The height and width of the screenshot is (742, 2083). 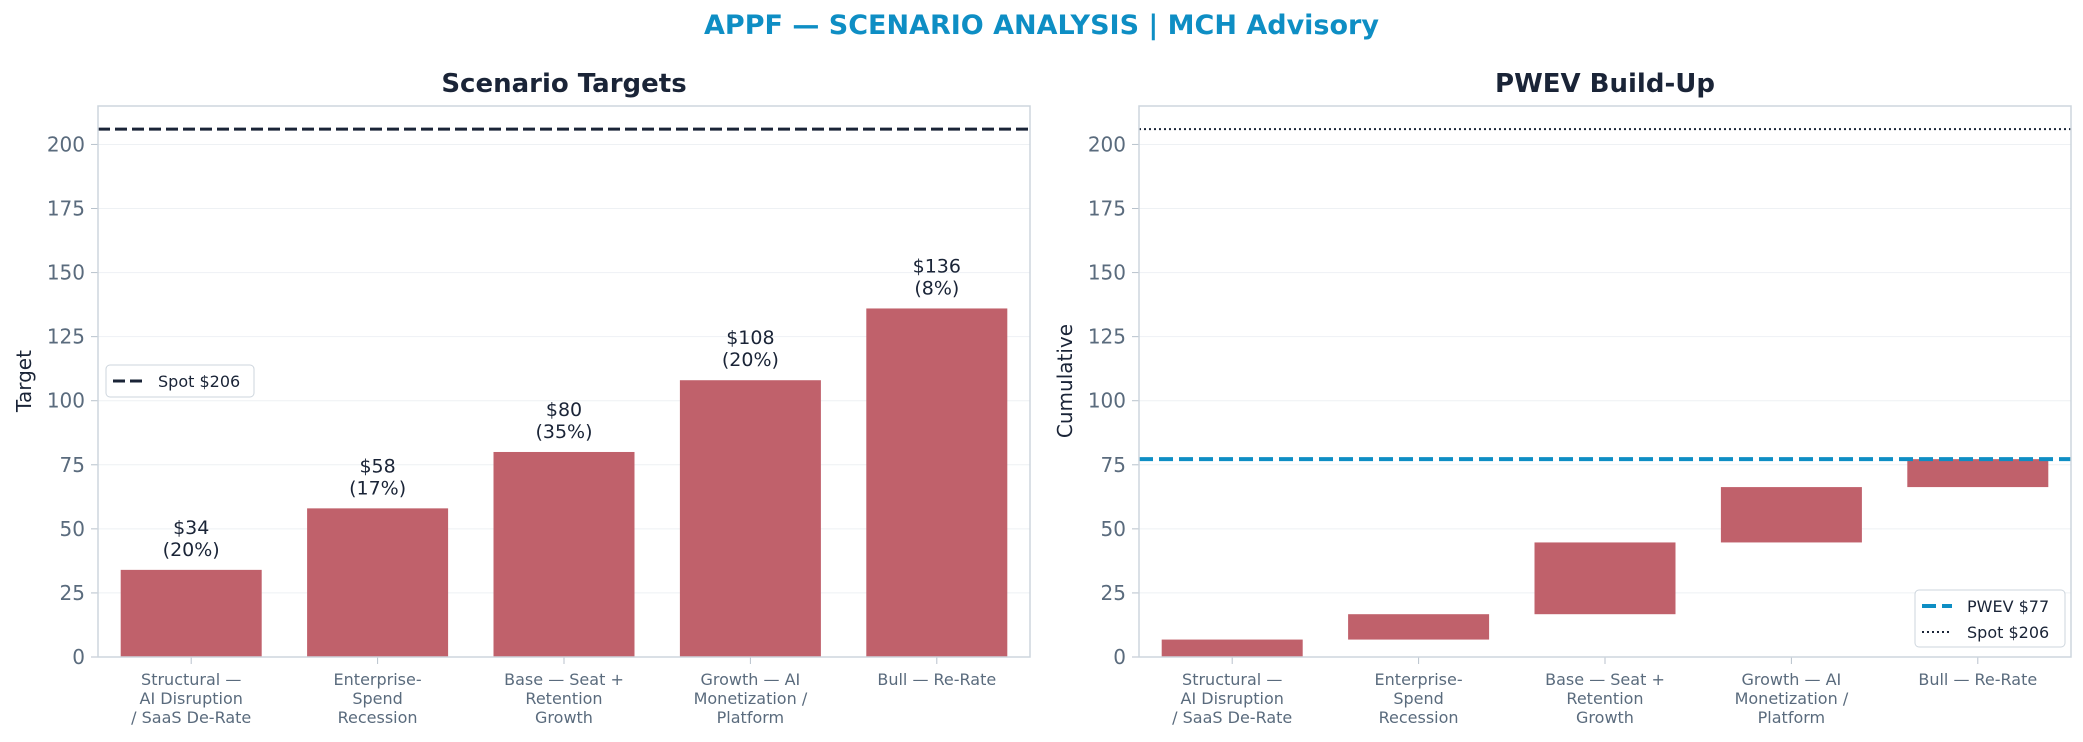 I want to click on data-label: (17%), so click(x=377, y=488).